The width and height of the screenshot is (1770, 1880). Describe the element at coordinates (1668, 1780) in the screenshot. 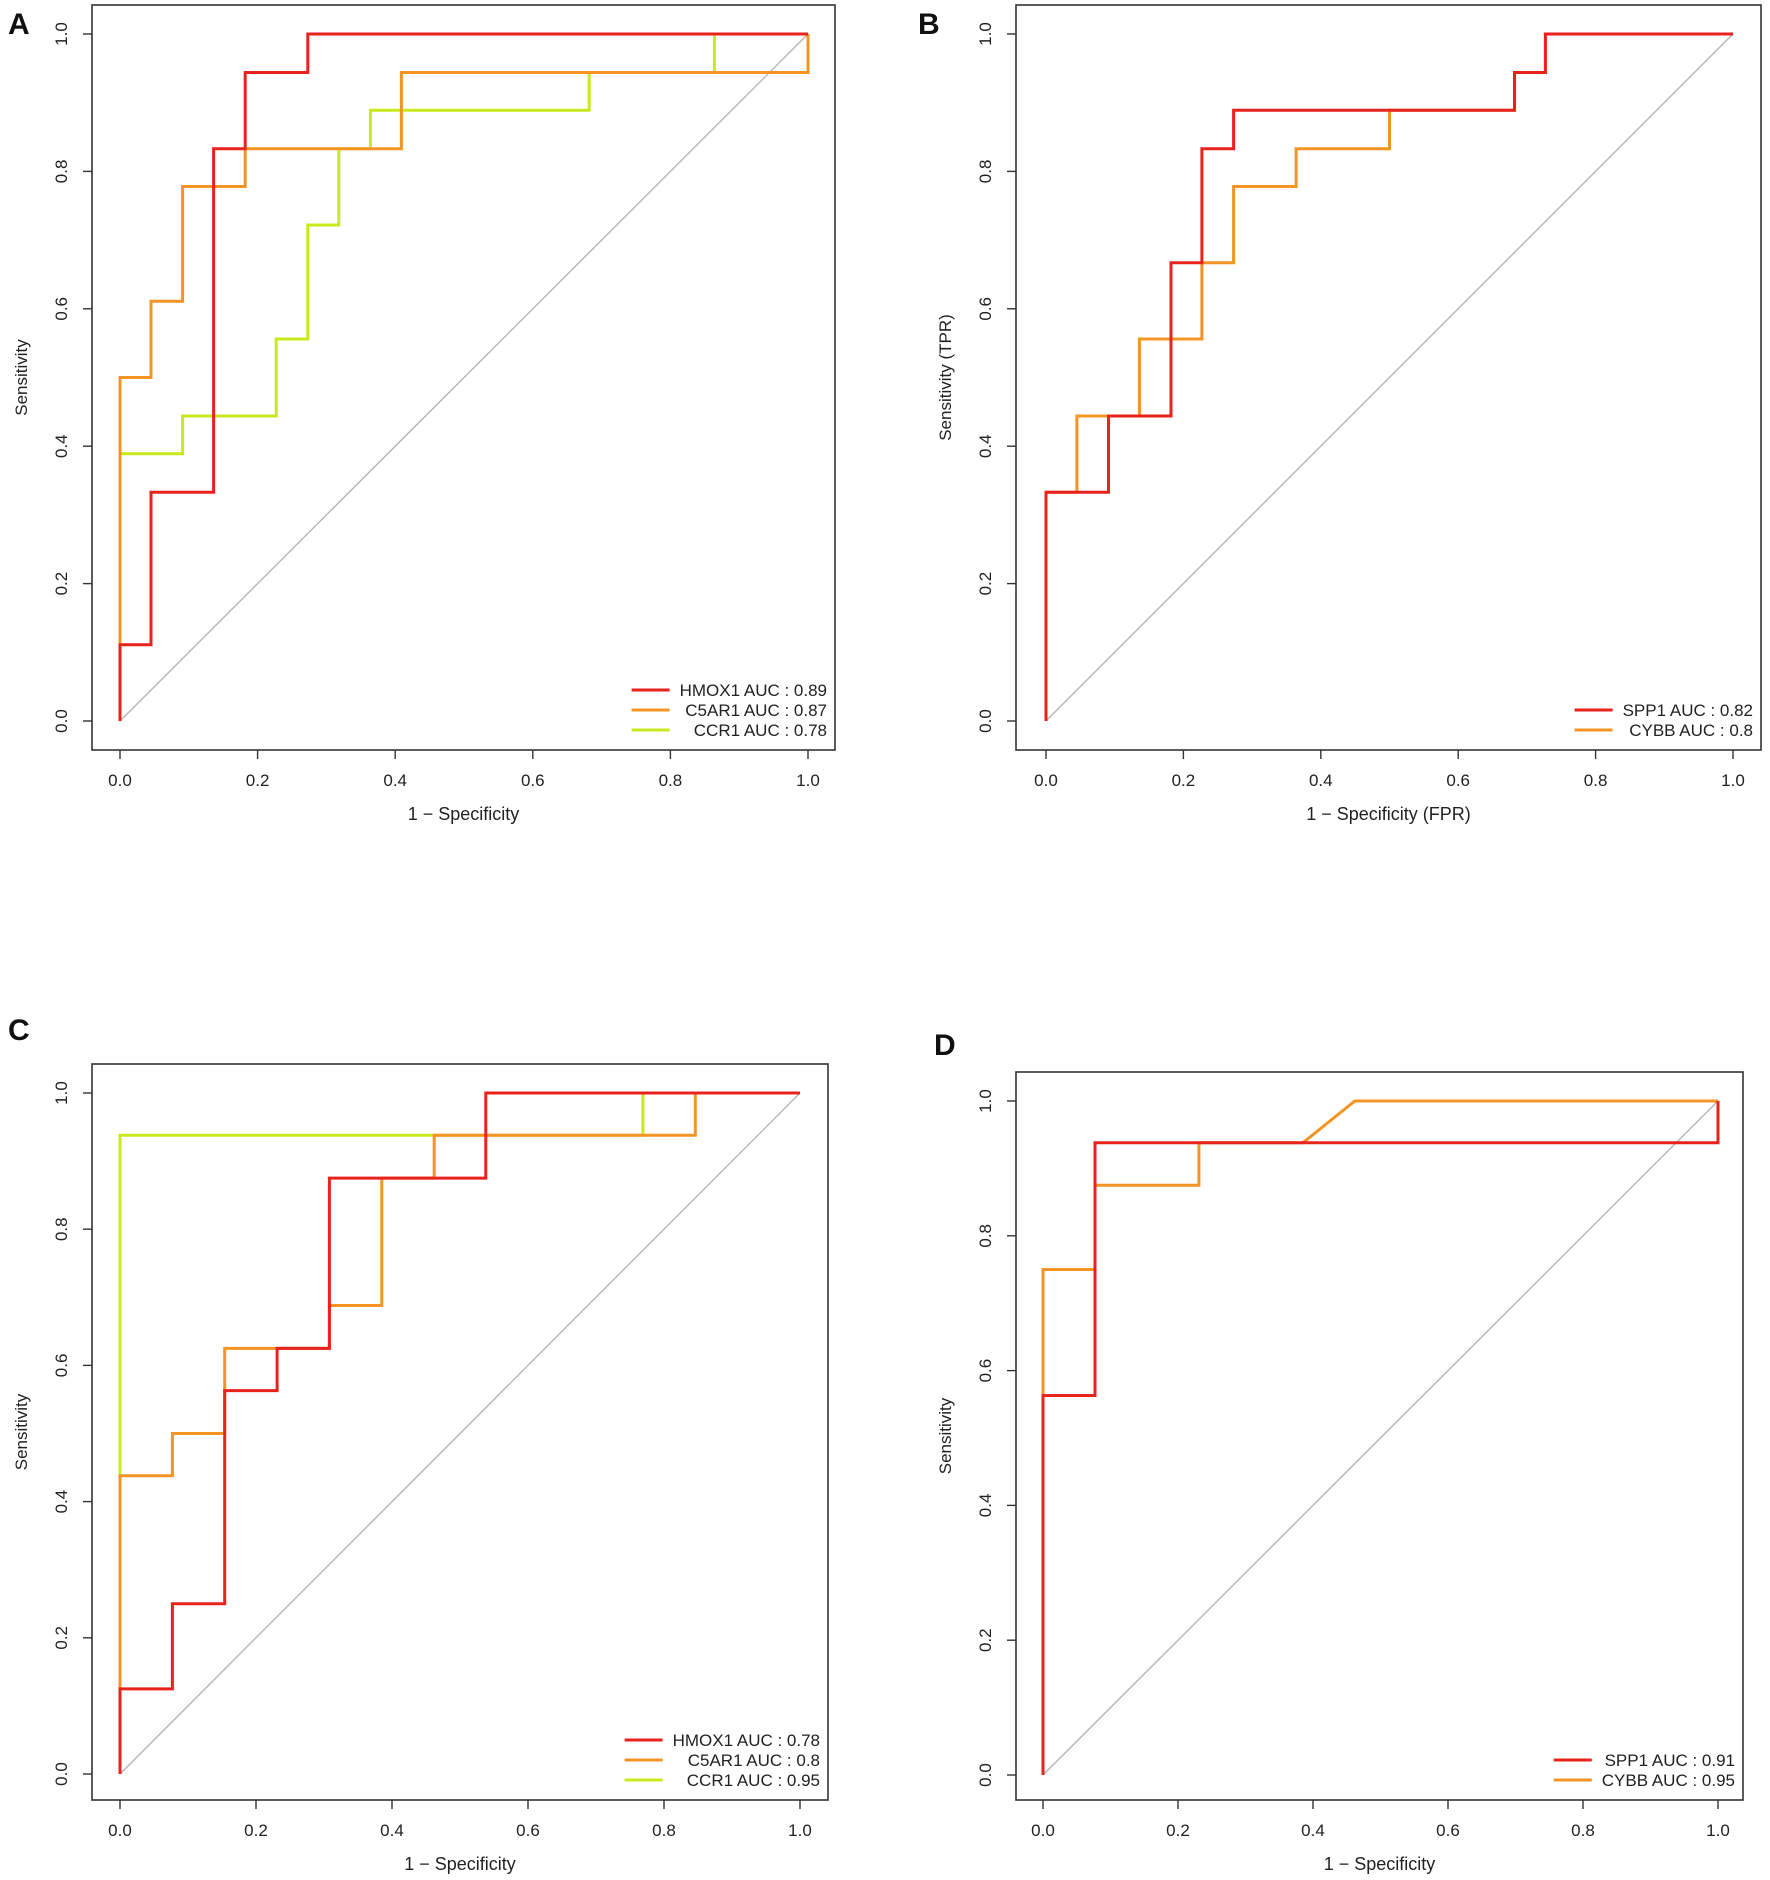

I see `legend-label-cybb: CYBB AUC : 0.95` at that location.